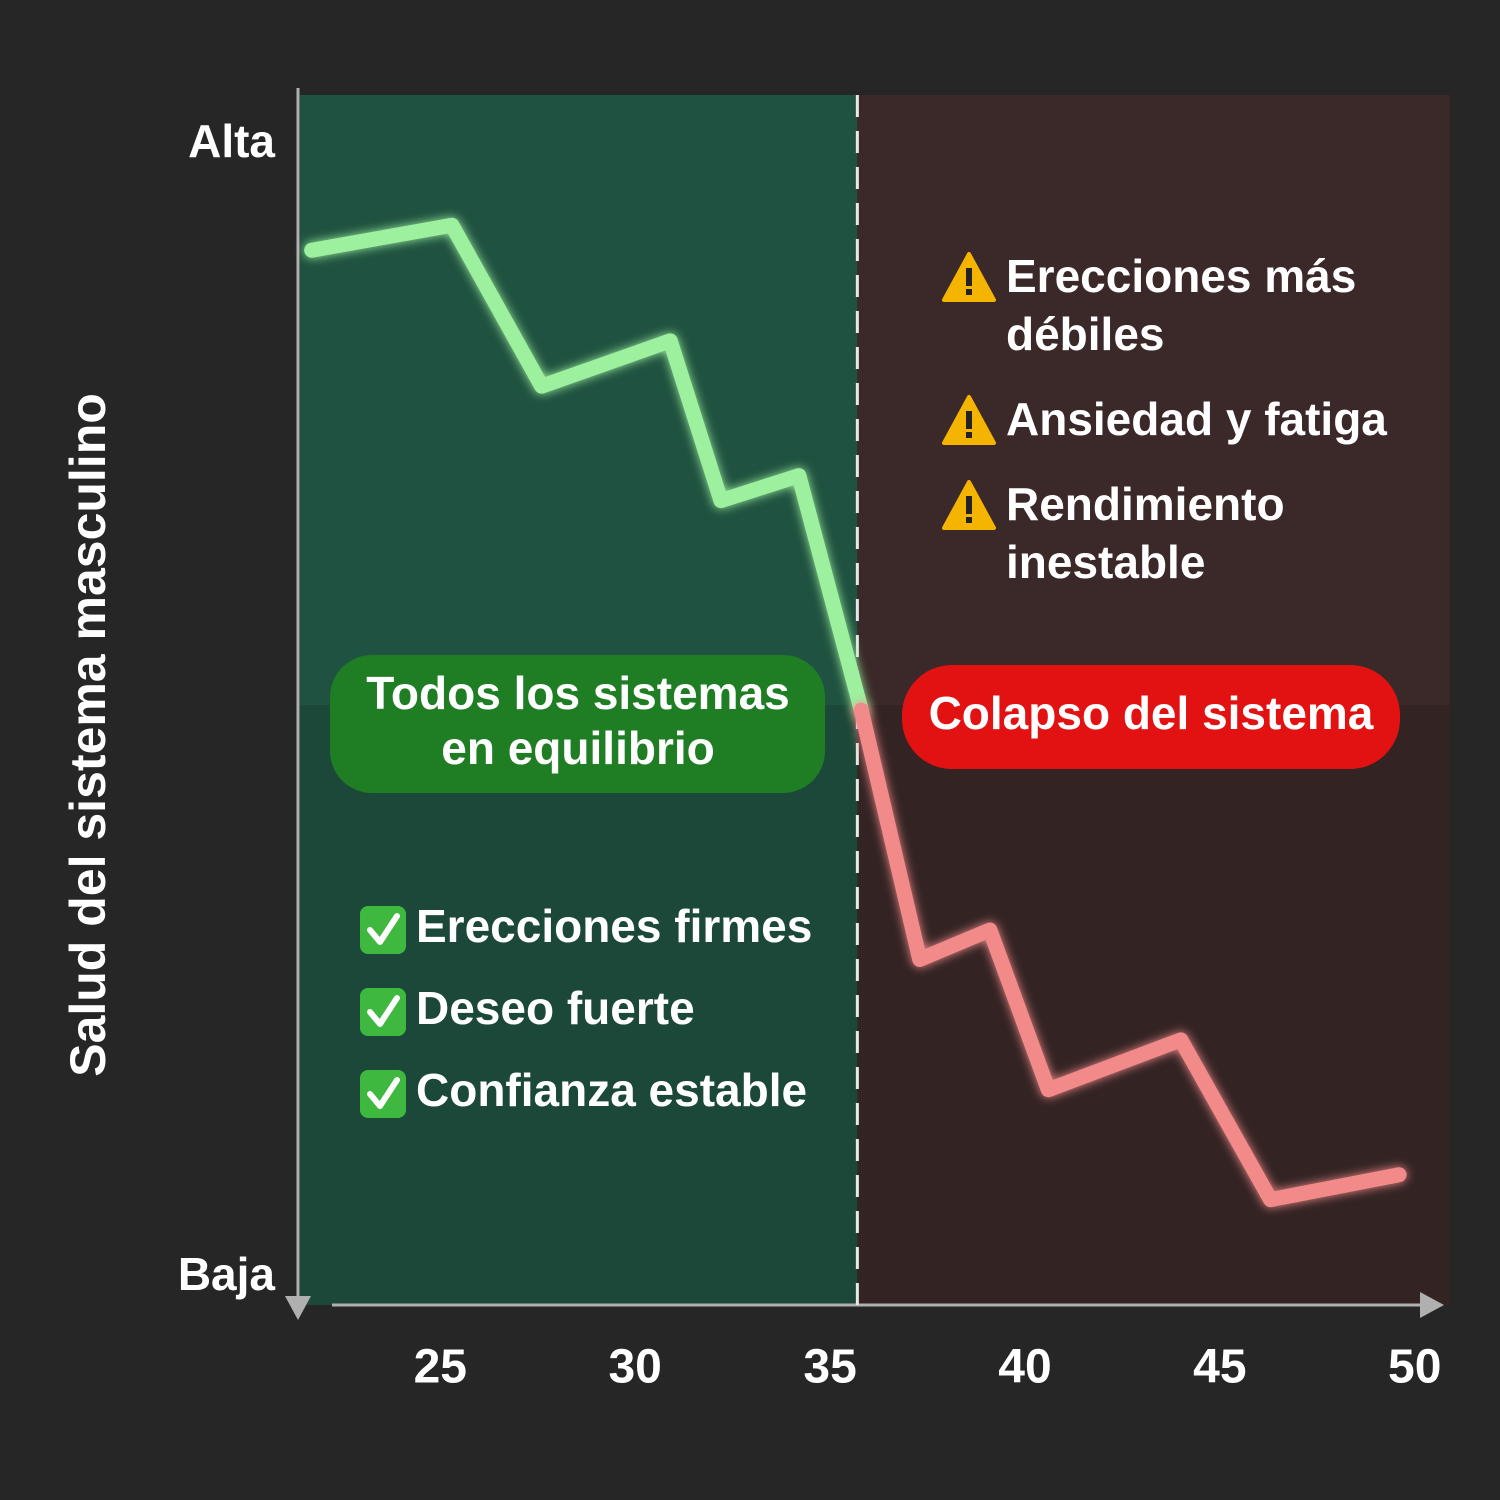  Describe the element at coordinates (611, 1090) in the screenshot. I see `list-item: Confianza estable` at that location.